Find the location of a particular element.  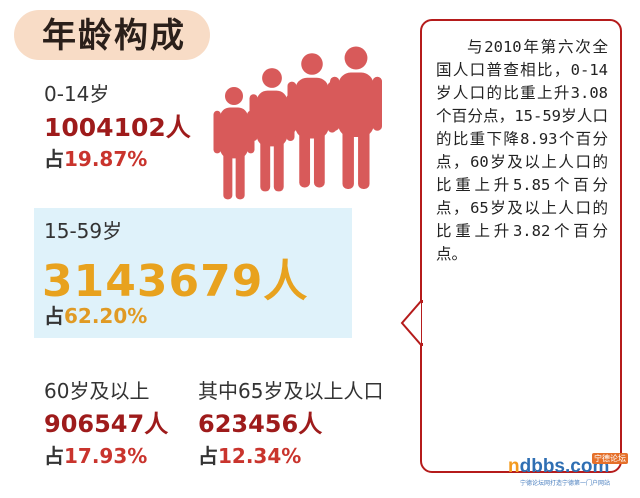

age-60-plus-share: 占17.93% is located at coordinates (95, 454).